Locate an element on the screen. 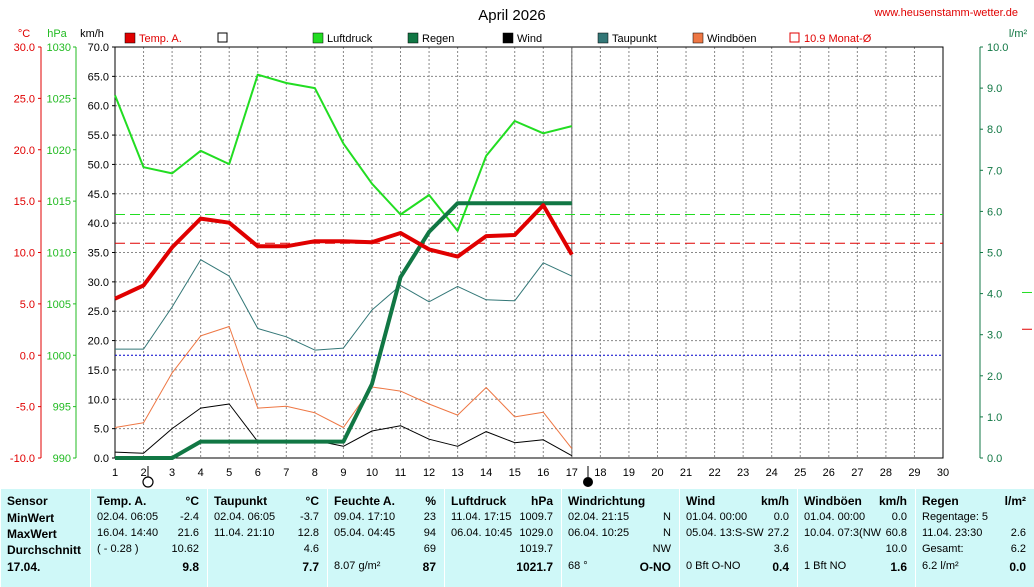  cell-text: 16.04. 14:40 is located at coordinates (128, 533).